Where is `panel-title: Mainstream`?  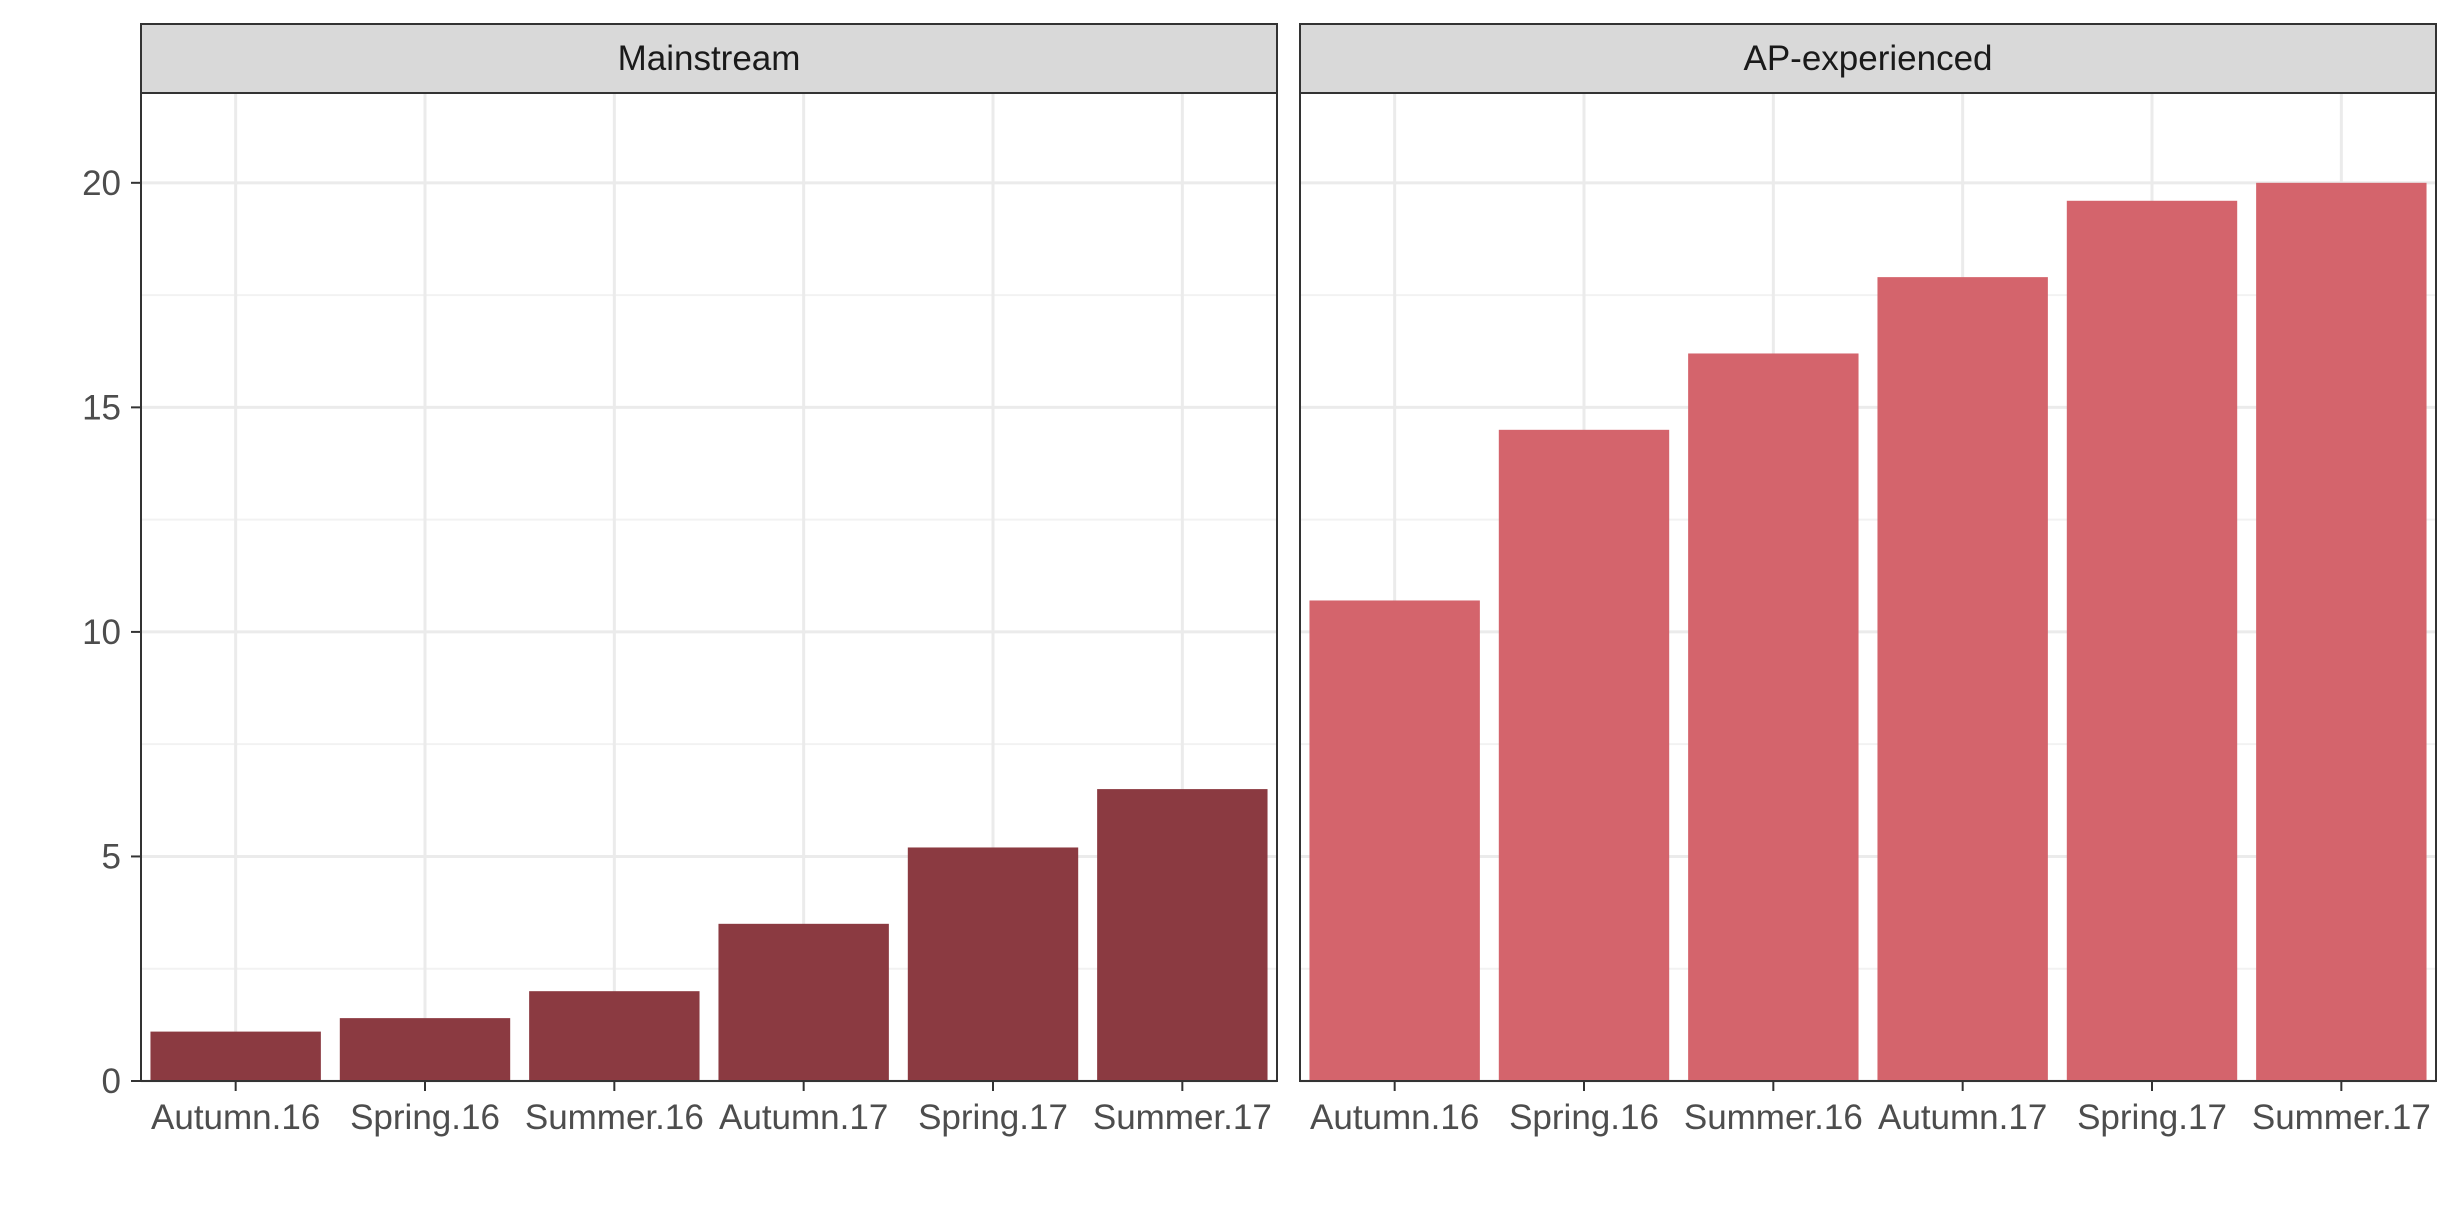 panel-title: Mainstream is located at coordinates (709, 58).